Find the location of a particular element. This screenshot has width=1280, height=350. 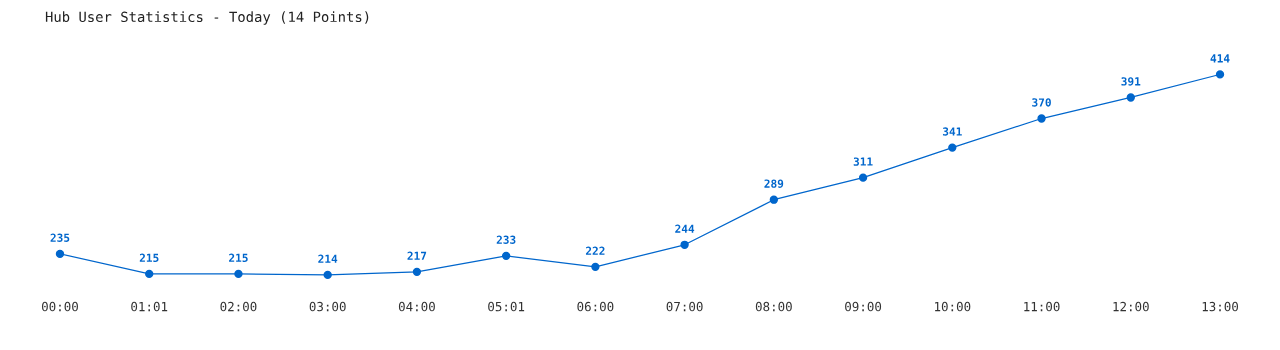

chart-title: Hub User Statistics - Today (14 Points) is located at coordinates (207, 18).